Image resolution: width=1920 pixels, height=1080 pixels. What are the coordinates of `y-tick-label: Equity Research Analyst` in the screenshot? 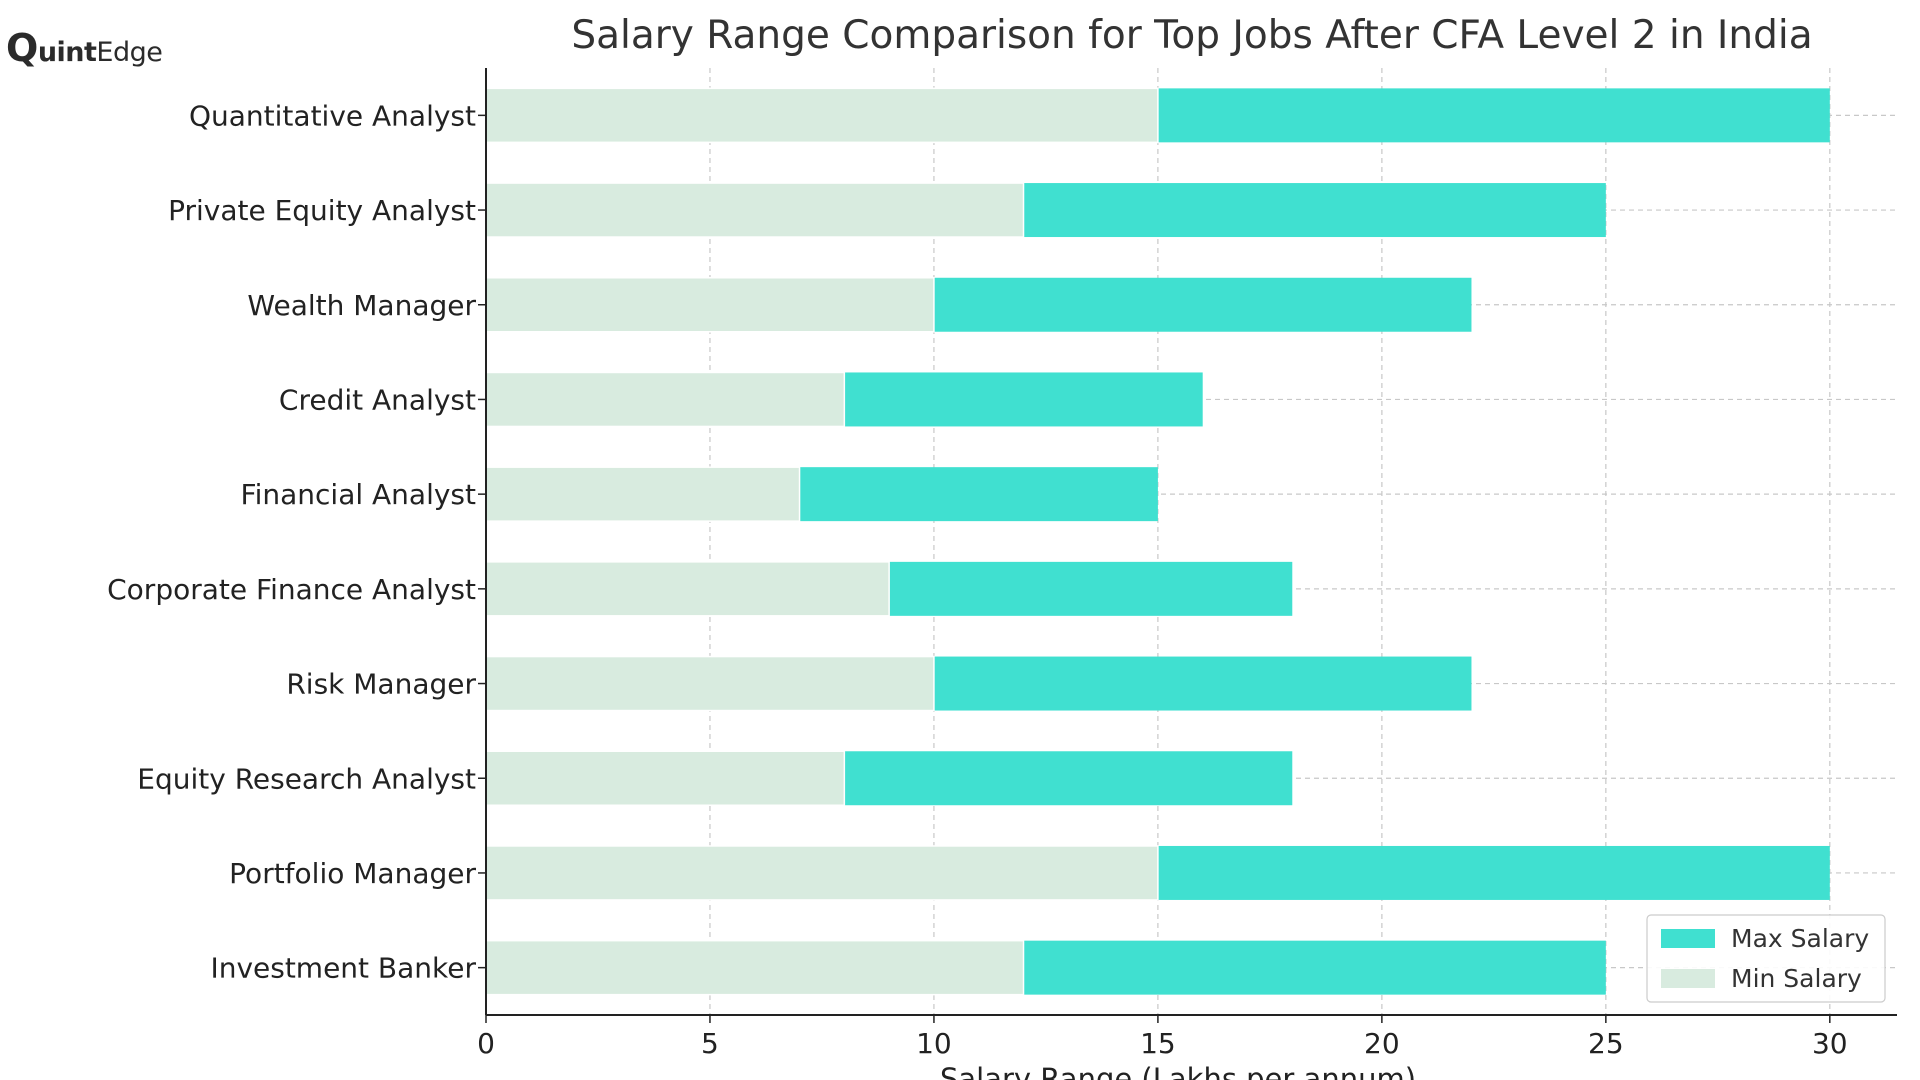 It's located at (306, 778).